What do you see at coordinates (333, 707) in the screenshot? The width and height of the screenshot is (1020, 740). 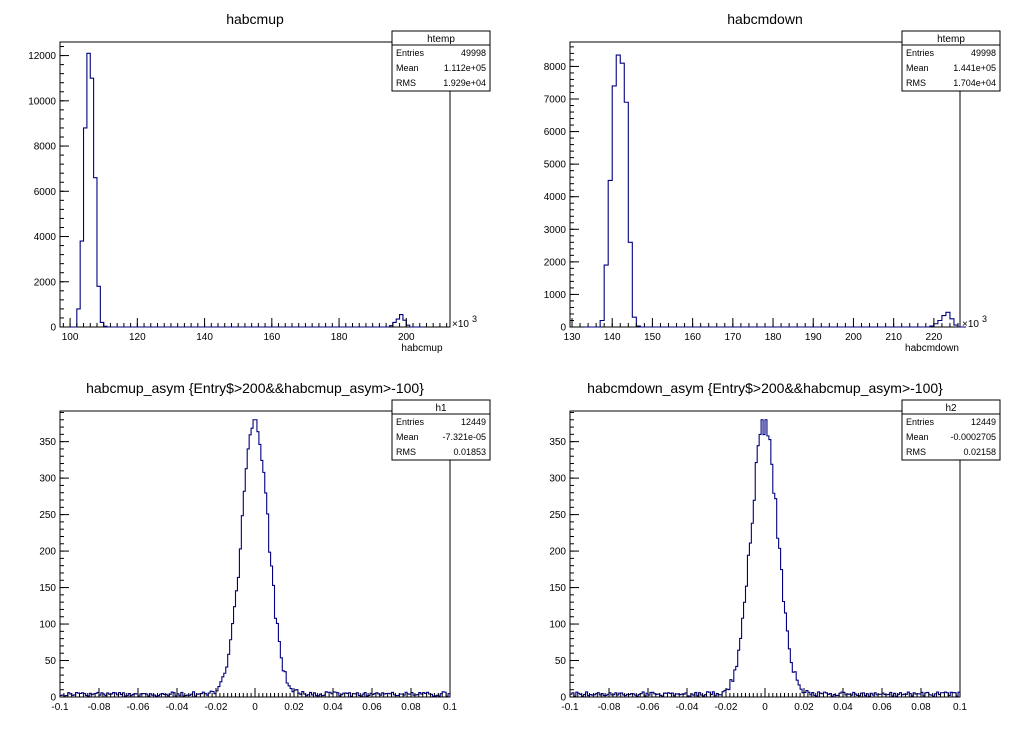 I see `x-tick-label: 0.04` at bounding box center [333, 707].